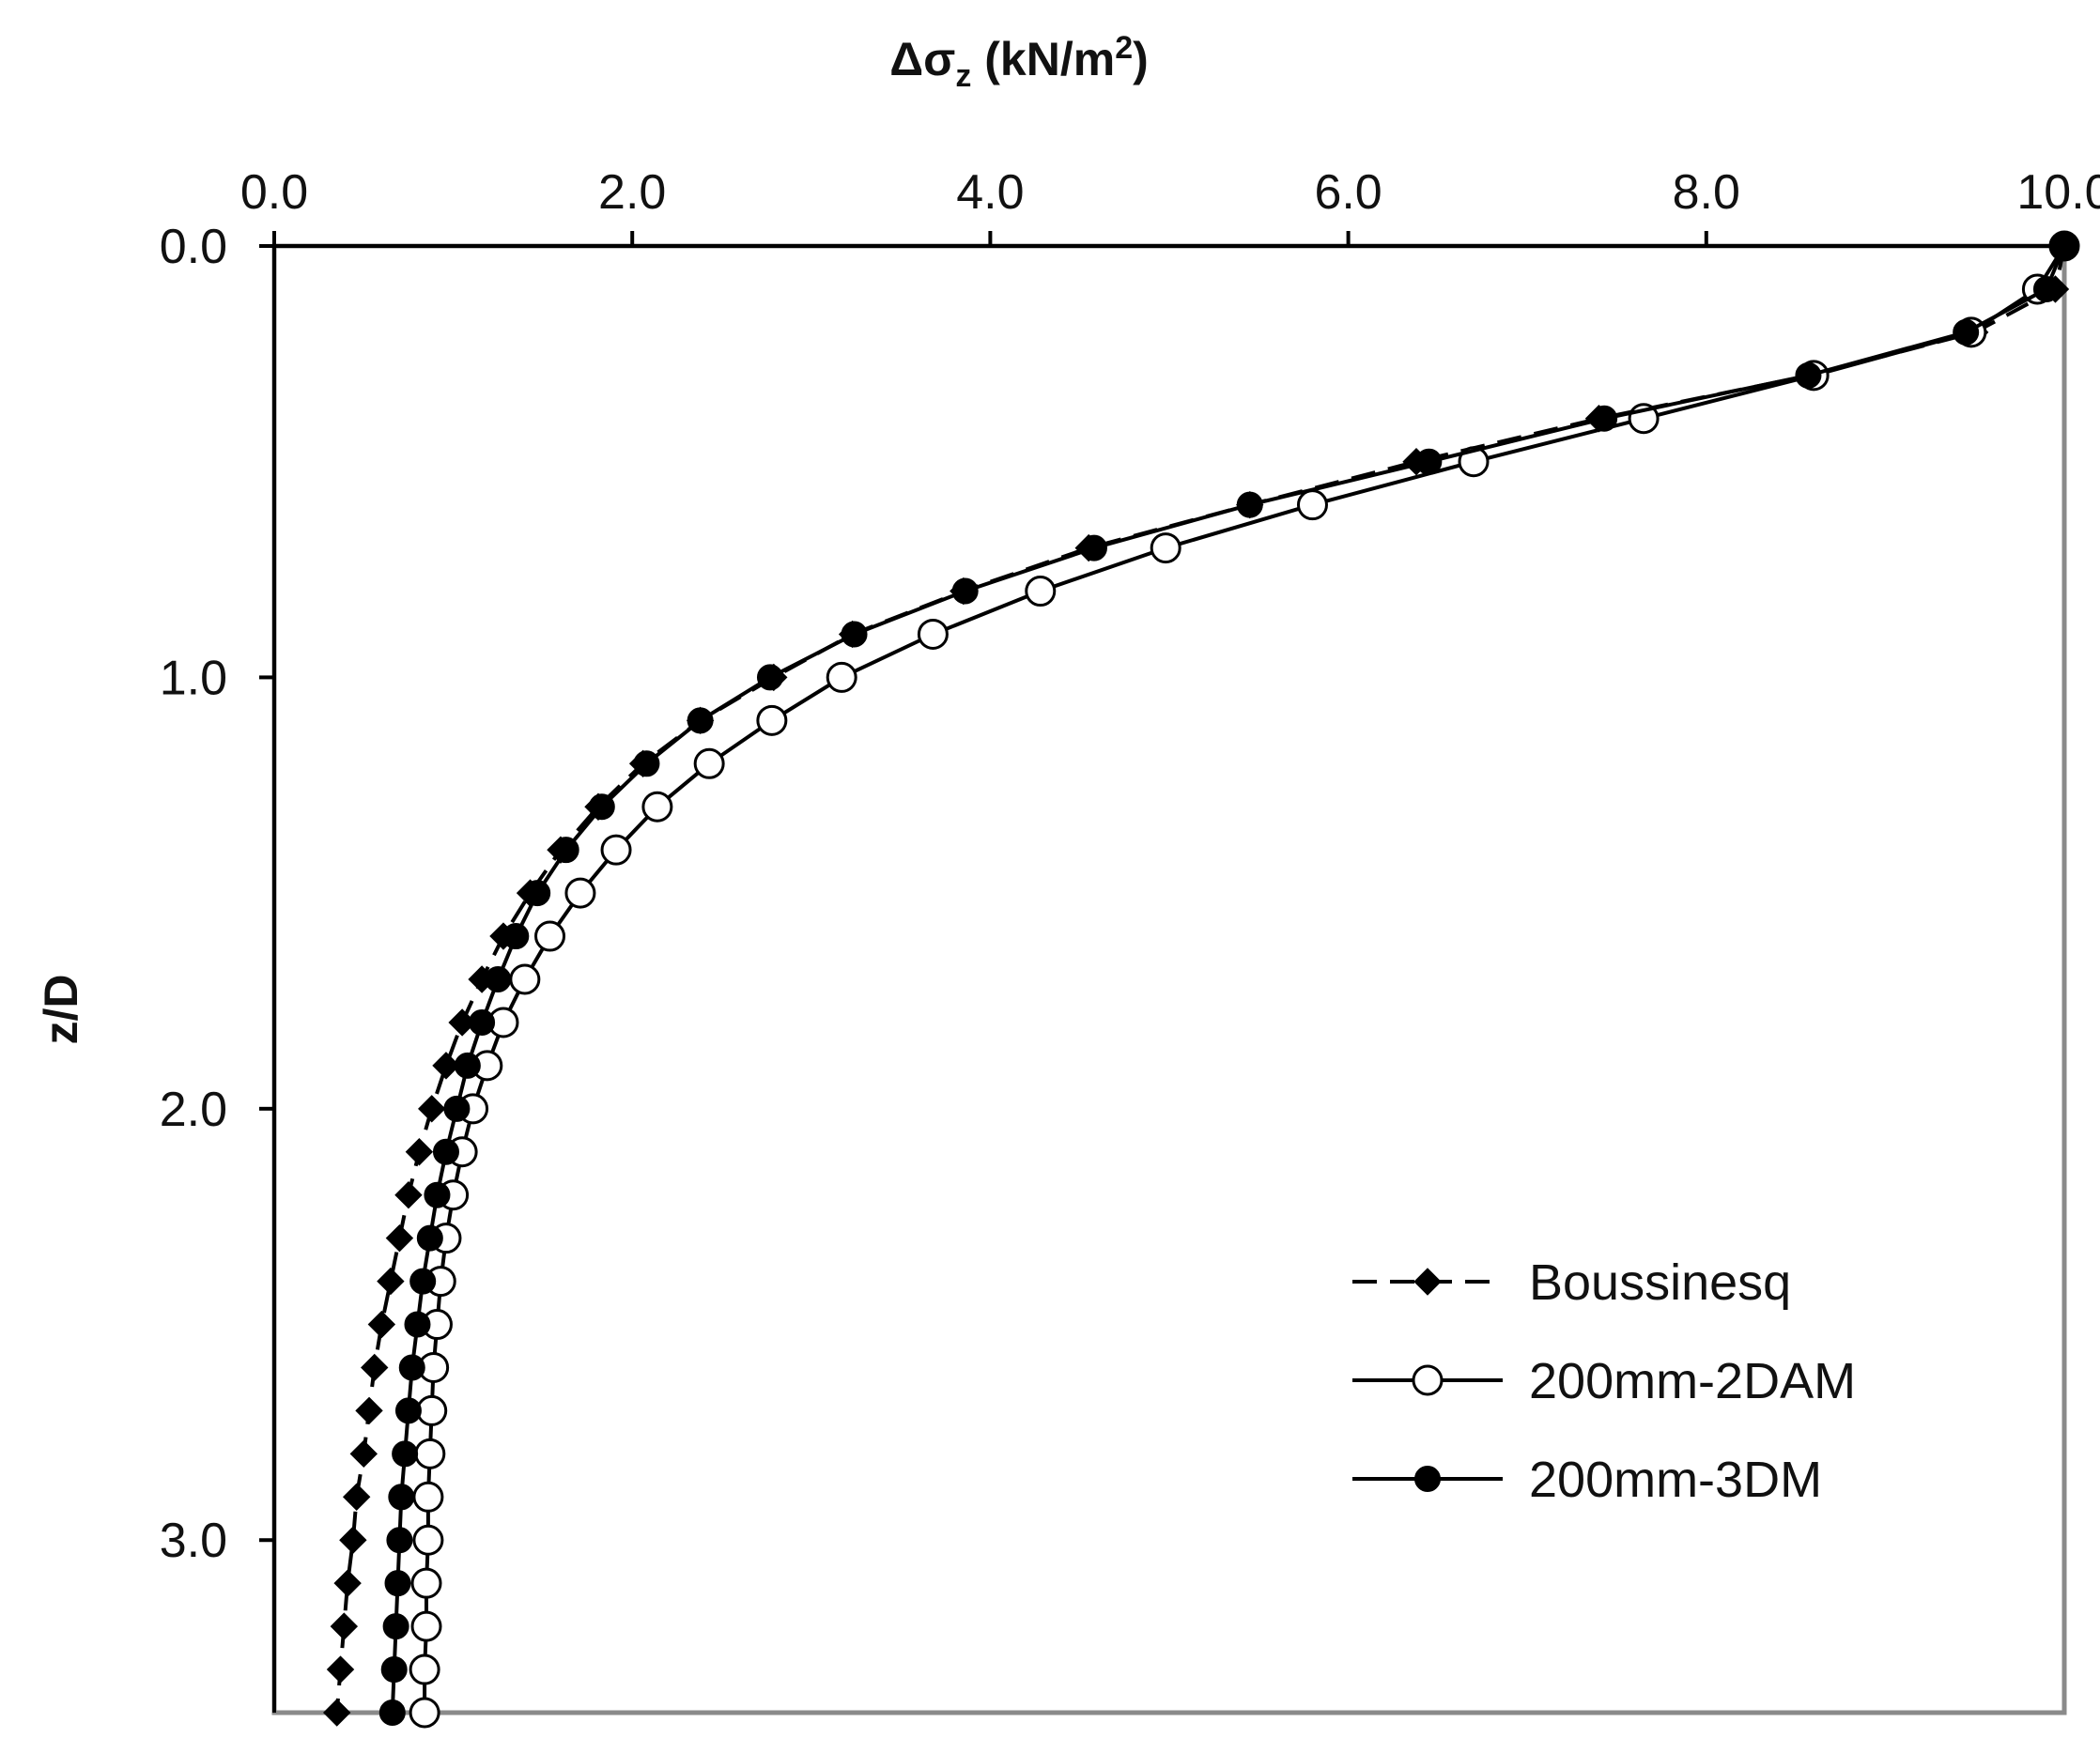  Describe the element at coordinates (194, 247) in the screenshot. I see `y-tick-label: 0.0` at that location.